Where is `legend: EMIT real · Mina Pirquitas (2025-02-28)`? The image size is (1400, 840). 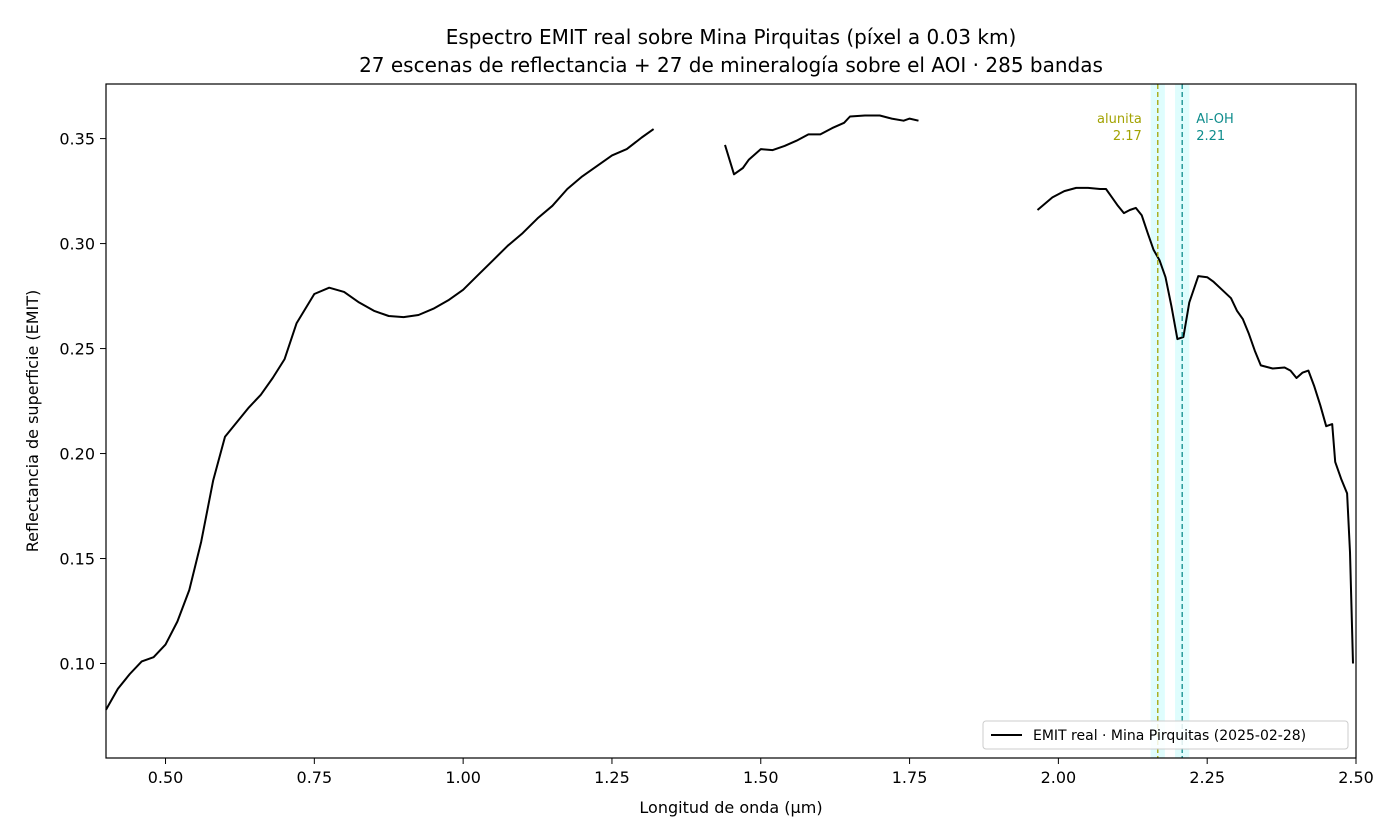
legend: EMIT real · Mina Pirquitas (2025-02-28) is located at coordinates (1165, 735).